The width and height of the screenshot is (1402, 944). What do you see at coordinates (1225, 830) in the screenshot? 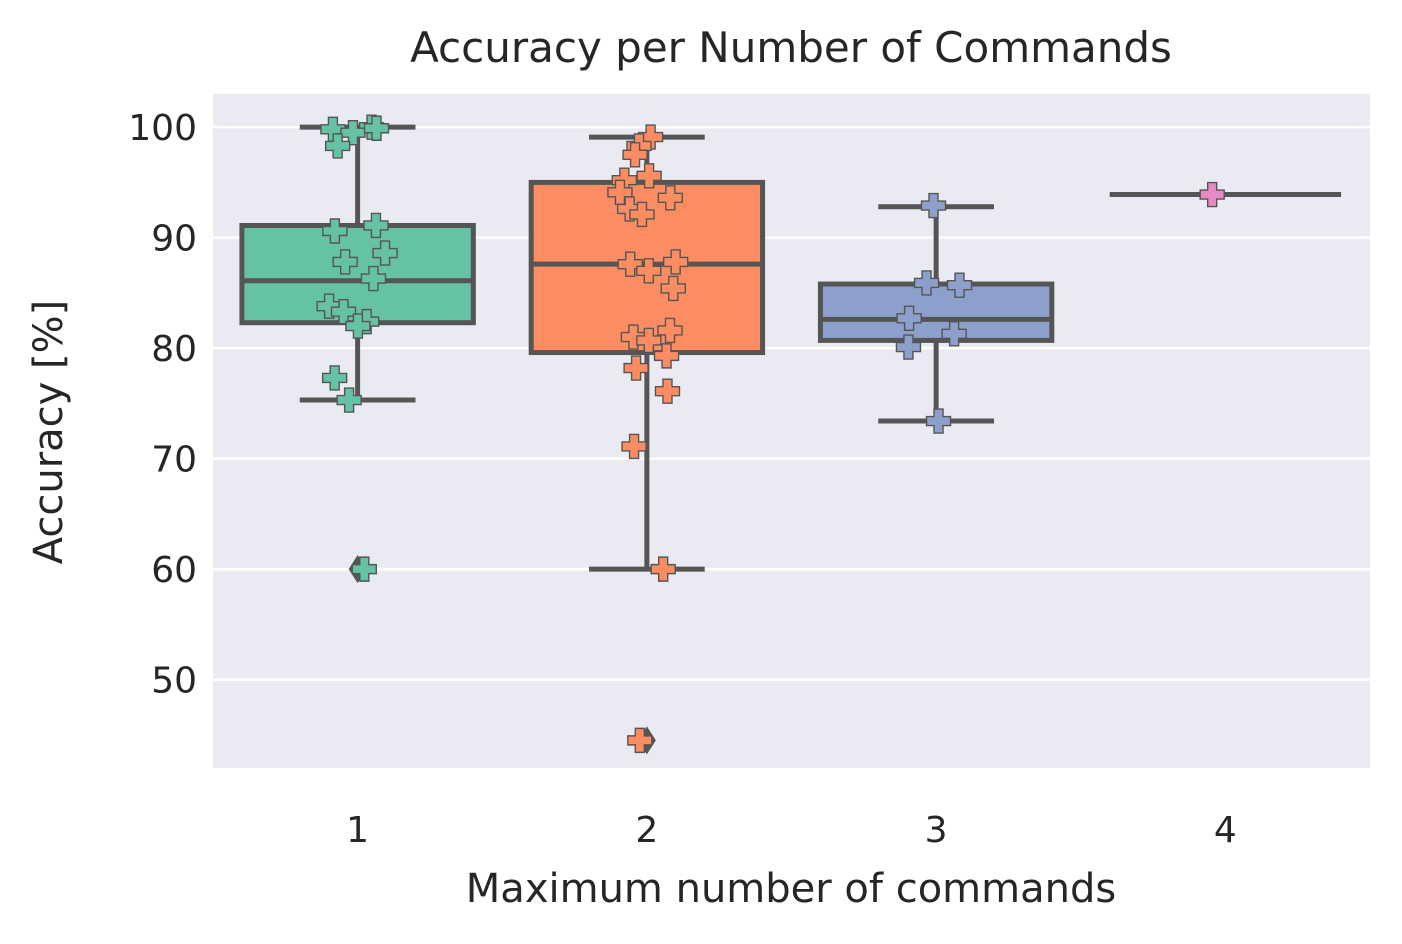
I see `x-tick-label: 4` at bounding box center [1225, 830].